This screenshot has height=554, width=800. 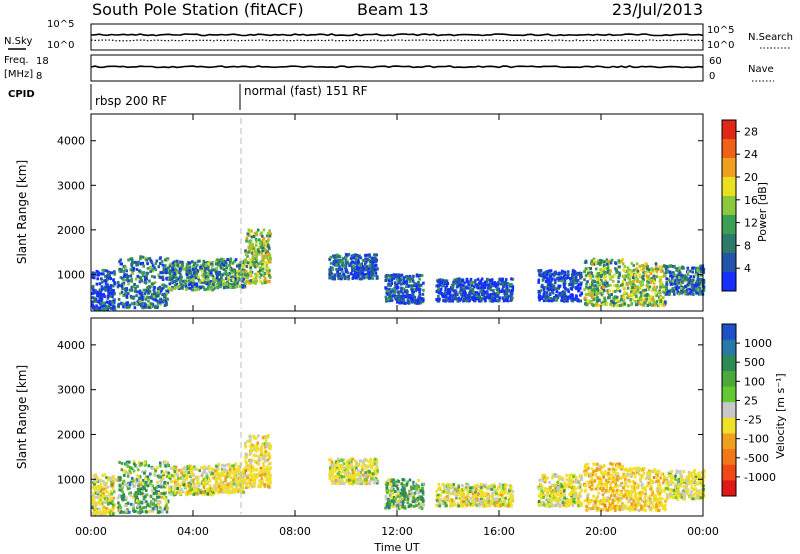 I want to click on cpid-panel: CPID rbsp 200 RF normal (fast) 151 RF, so click(x=188, y=97).